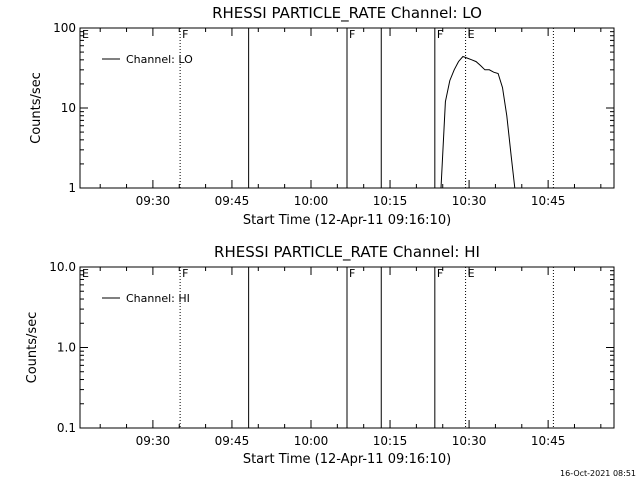 This screenshot has width=640, height=480. What do you see at coordinates (62, 267) in the screenshot?
I see `y-tick-label: 10.0` at bounding box center [62, 267].